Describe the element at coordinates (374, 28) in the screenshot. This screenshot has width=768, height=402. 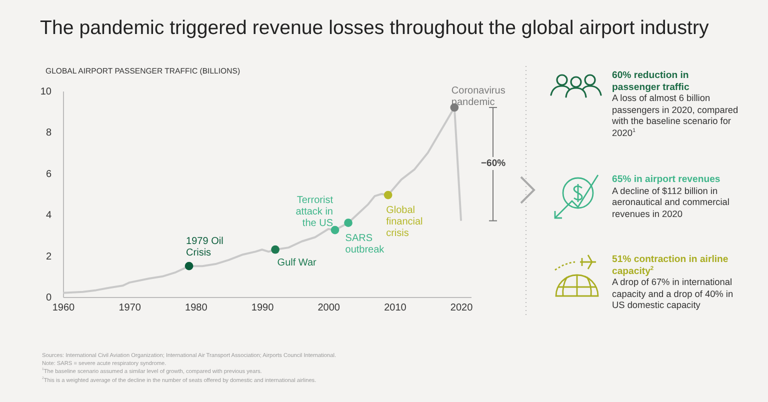
I see `chart-title: The pandemic triggered revenue losses throughout the global airport industry` at that location.